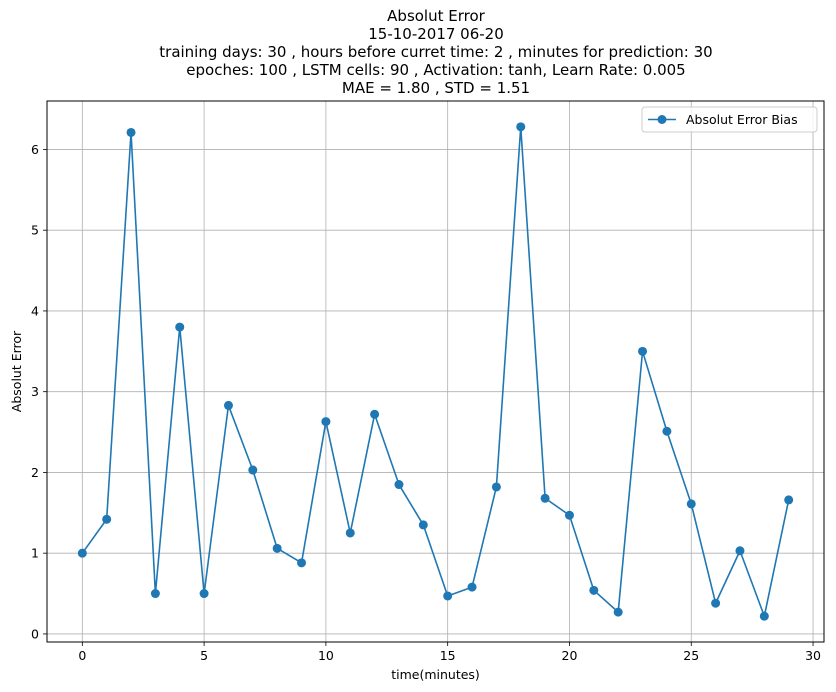 The height and width of the screenshot is (692, 836). What do you see at coordinates (742, 119) in the screenshot?
I see `legend-label: Absolut Error Bias` at bounding box center [742, 119].